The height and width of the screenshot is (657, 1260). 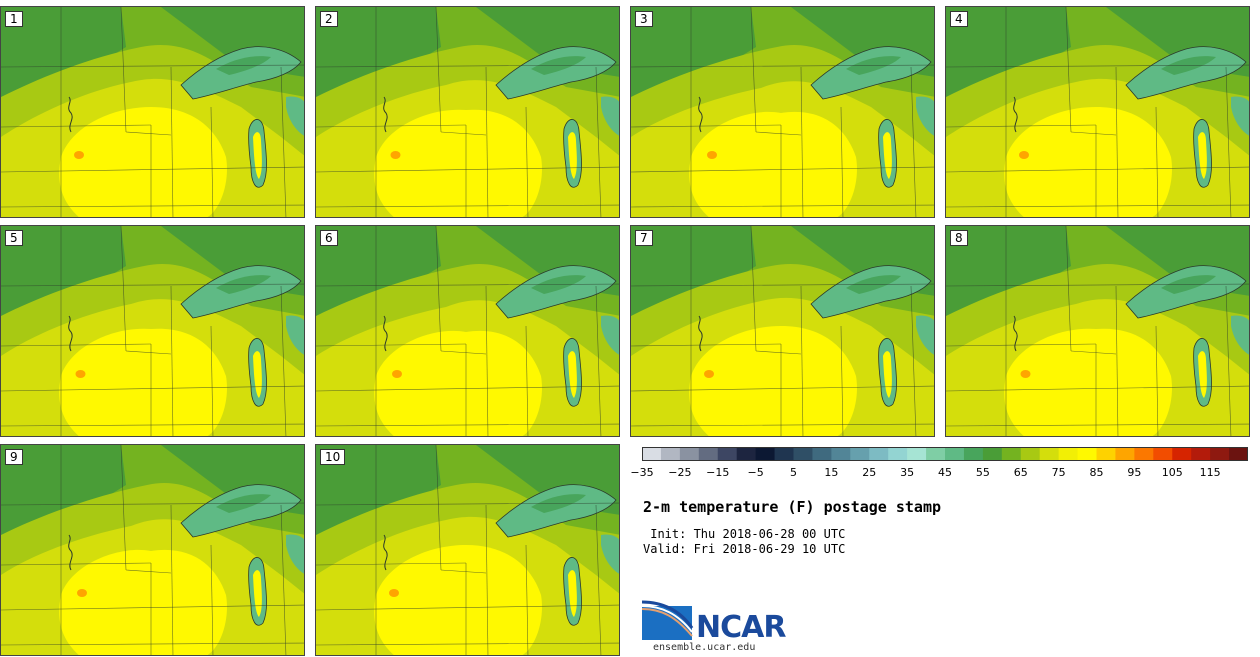 I want to click on colorbar-tick-label: 15, so click(x=831, y=472).